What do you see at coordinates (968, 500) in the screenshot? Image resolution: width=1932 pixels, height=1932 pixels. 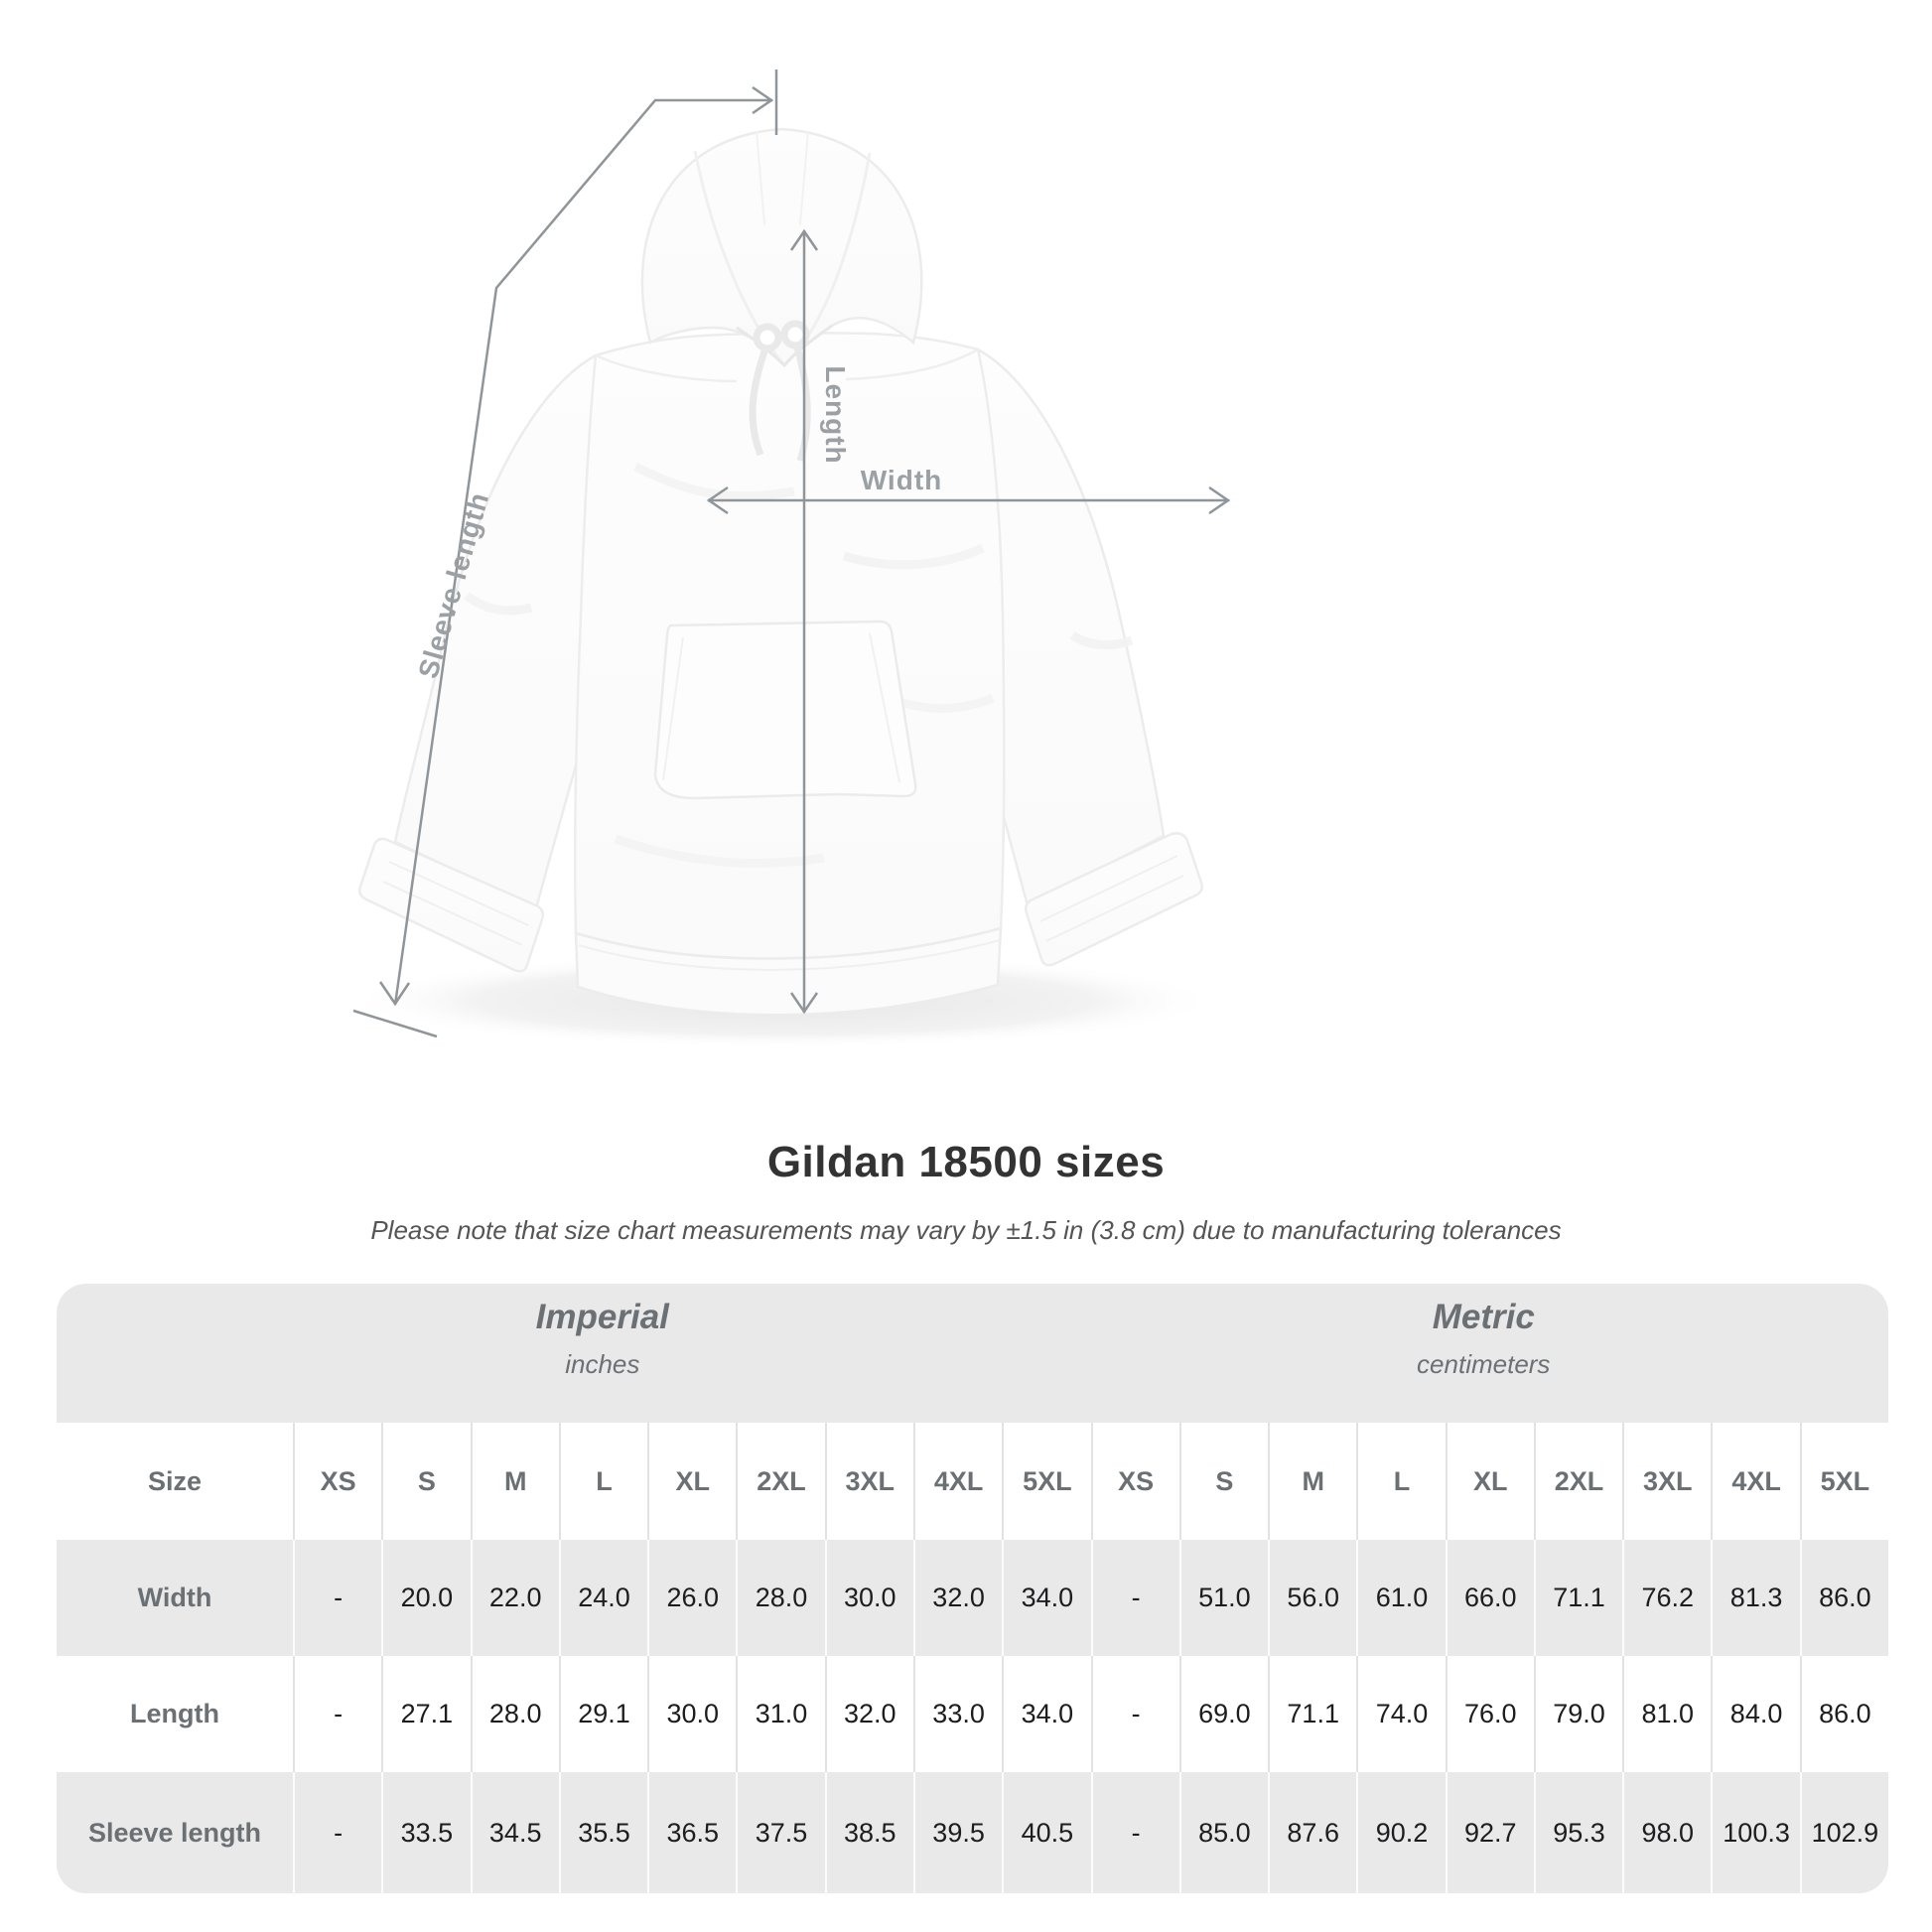 I see `width-measure-line` at bounding box center [968, 500].